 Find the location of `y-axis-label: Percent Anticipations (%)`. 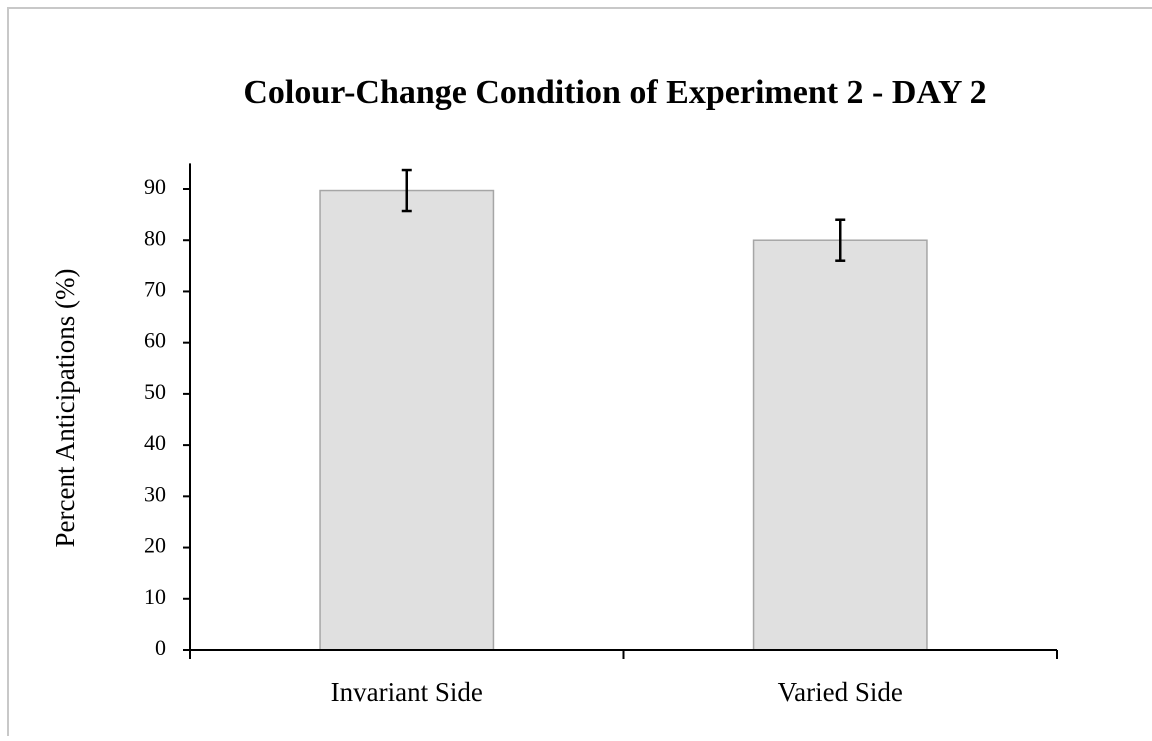

y-axis-label: Percent Anticipations (%) is located at coordinates (65, 408).